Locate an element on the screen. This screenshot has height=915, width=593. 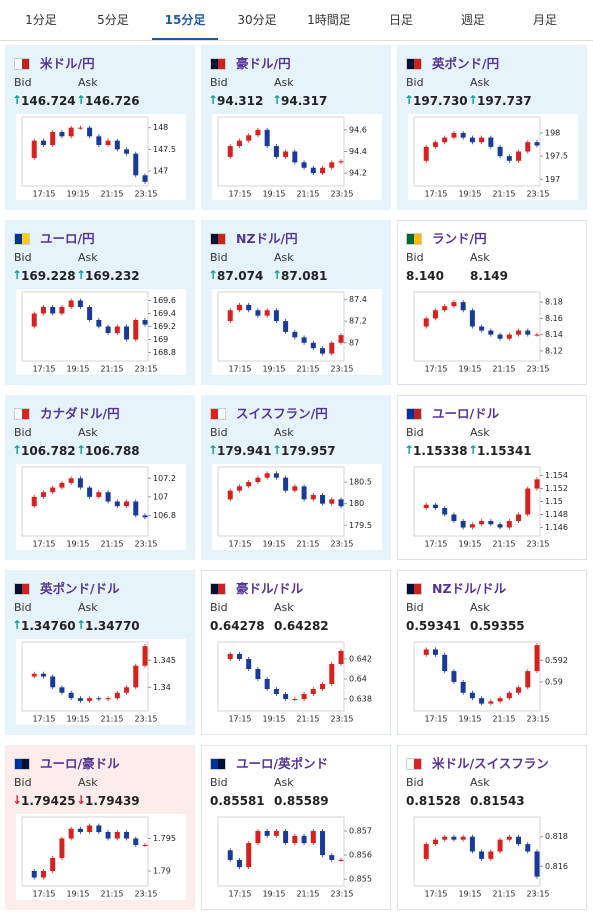
y-tick-label: 1.152 is located at coordinates (556, 488).